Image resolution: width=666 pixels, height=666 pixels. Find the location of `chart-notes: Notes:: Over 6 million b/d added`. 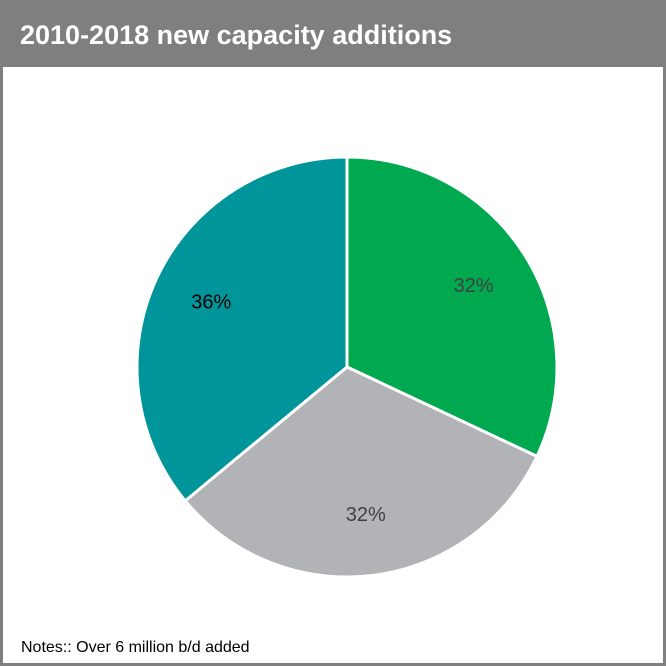

chart-notes: Notes:: Over 6 million b/d added is located at coordinates (135, 647).